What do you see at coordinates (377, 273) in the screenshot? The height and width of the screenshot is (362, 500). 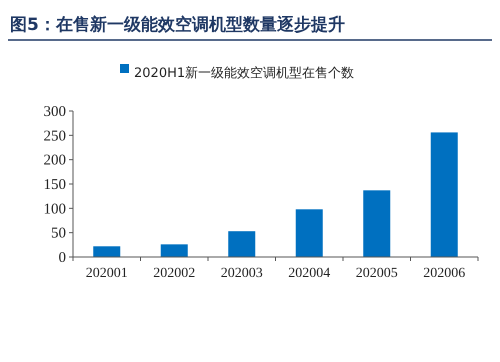 I see `x-tick-label: 202005` at bounding box center [377, 273].